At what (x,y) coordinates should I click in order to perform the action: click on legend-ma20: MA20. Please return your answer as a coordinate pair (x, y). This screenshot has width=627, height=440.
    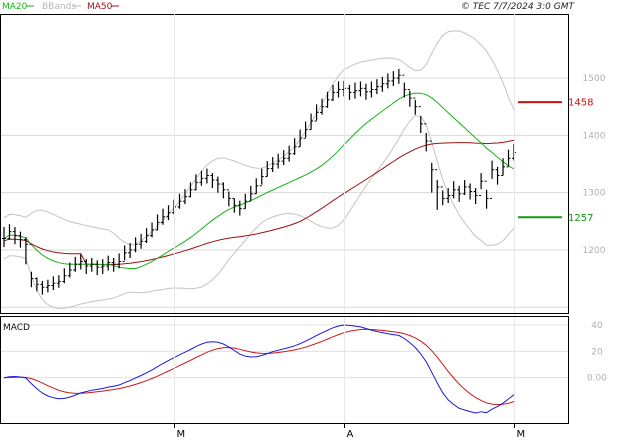
    Looking at the image, I should click on (15, 7).